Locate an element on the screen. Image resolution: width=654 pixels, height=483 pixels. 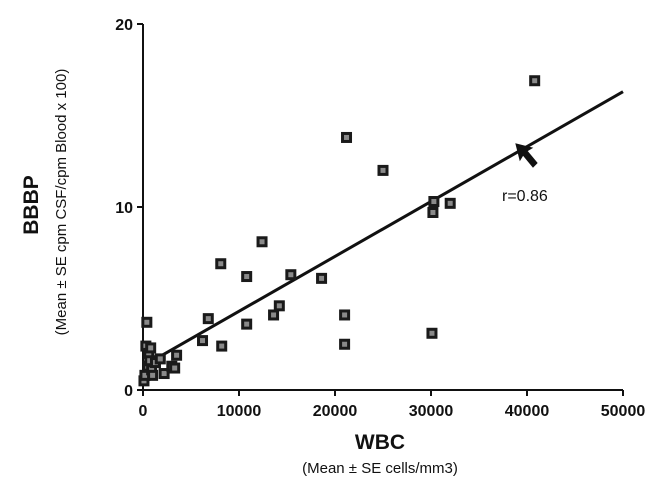
correlation-label: r=0.86 is located at coordinates (525, 196).